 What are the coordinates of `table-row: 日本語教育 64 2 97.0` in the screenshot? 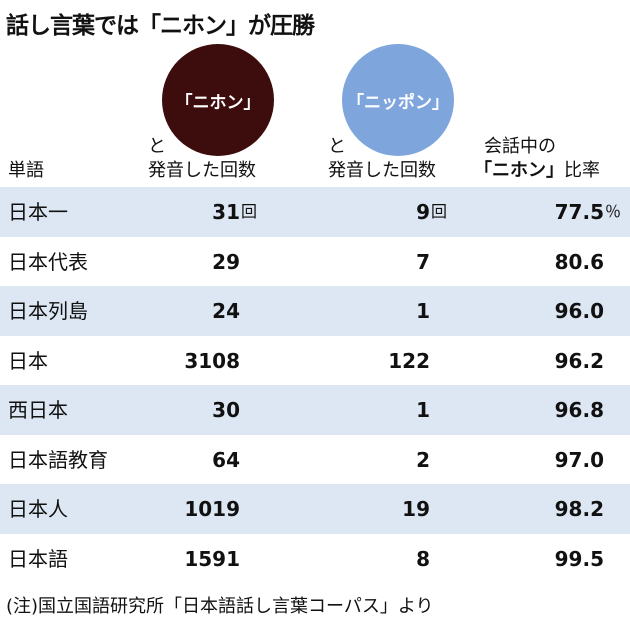 It's located at (315, 460).